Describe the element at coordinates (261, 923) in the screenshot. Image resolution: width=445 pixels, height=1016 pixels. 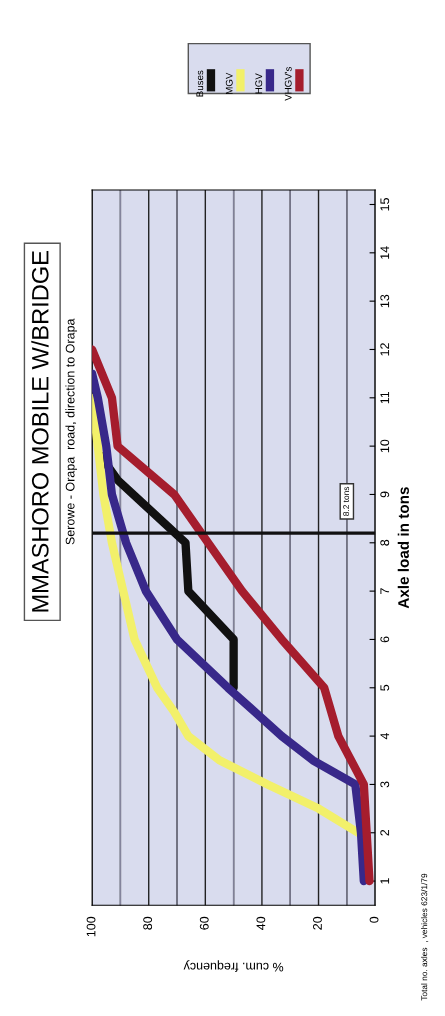
I see `x-tick-label: 40` at that location.